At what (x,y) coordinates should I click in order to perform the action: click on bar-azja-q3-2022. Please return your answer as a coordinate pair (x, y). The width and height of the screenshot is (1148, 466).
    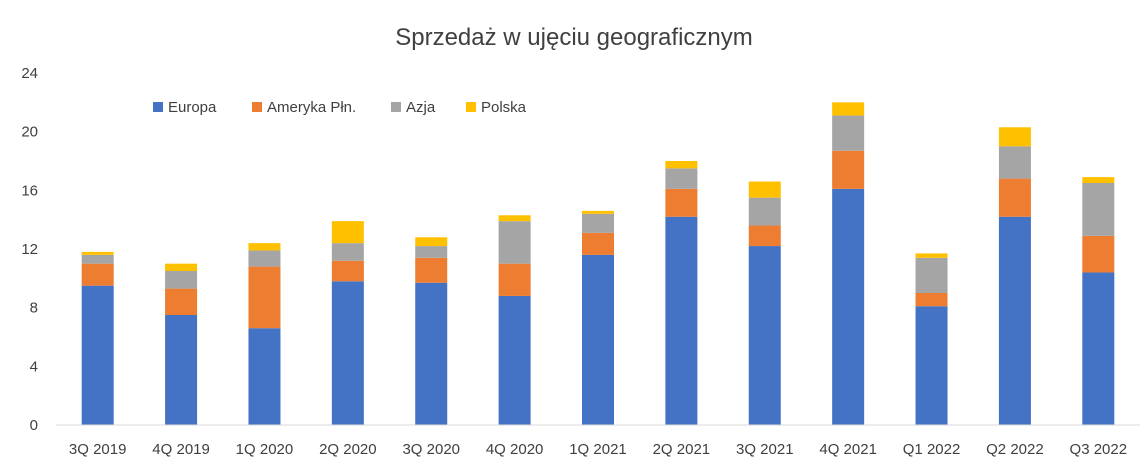
    Looking at the image, I should click on (1098, 209).